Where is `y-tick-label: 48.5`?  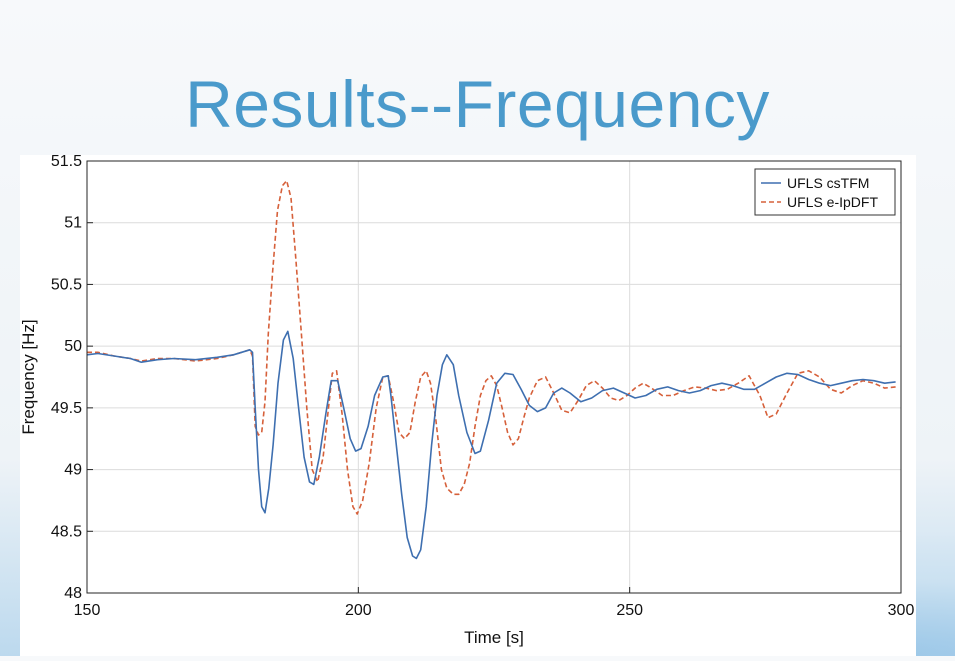
y-tick-label: 48.5 is located at coordinates (66, 531).